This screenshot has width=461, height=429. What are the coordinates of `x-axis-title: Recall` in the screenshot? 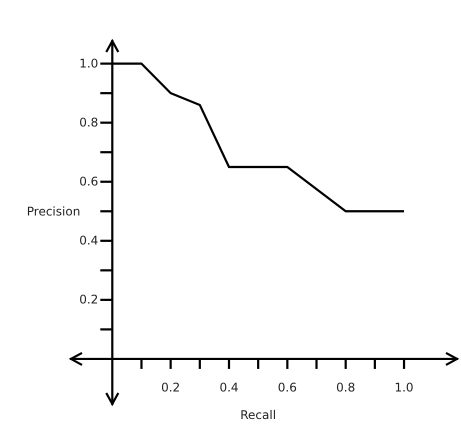 It's located at (258, 415).